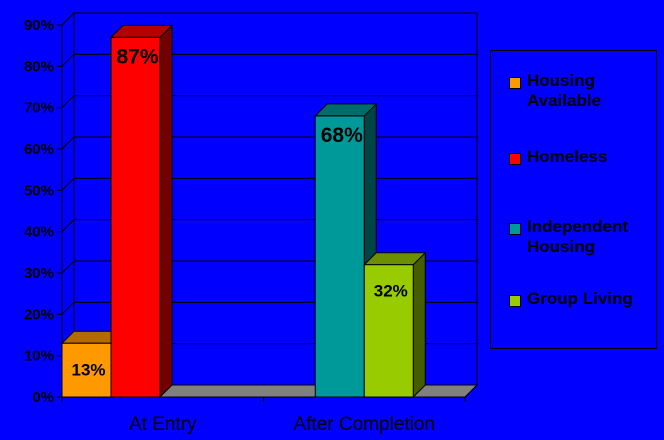  What do you see at coordinates (39, 149) in the screenshot?
I see `y-tick-label: 60%` at bounding box center [39, 149].